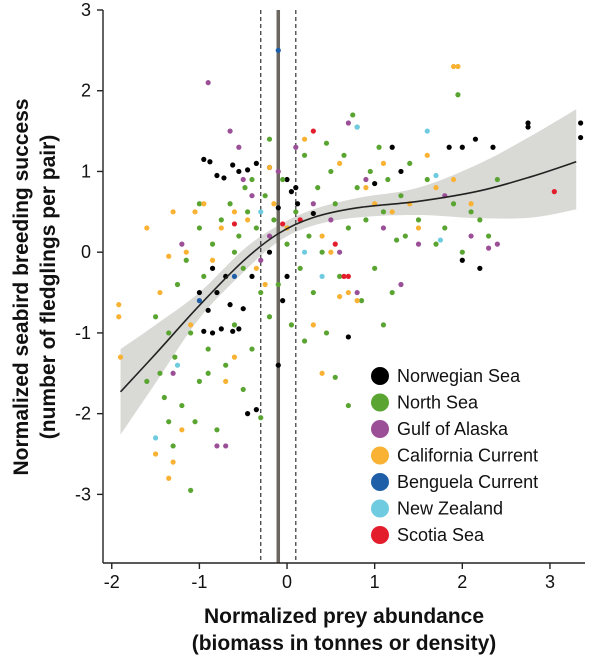 The height and width of the screenshot is (660, 600). Describe the element at coordinates (441, 535) in the screenshot. I see `legend-label-scotia-sea: Scotia Sea` at that location.